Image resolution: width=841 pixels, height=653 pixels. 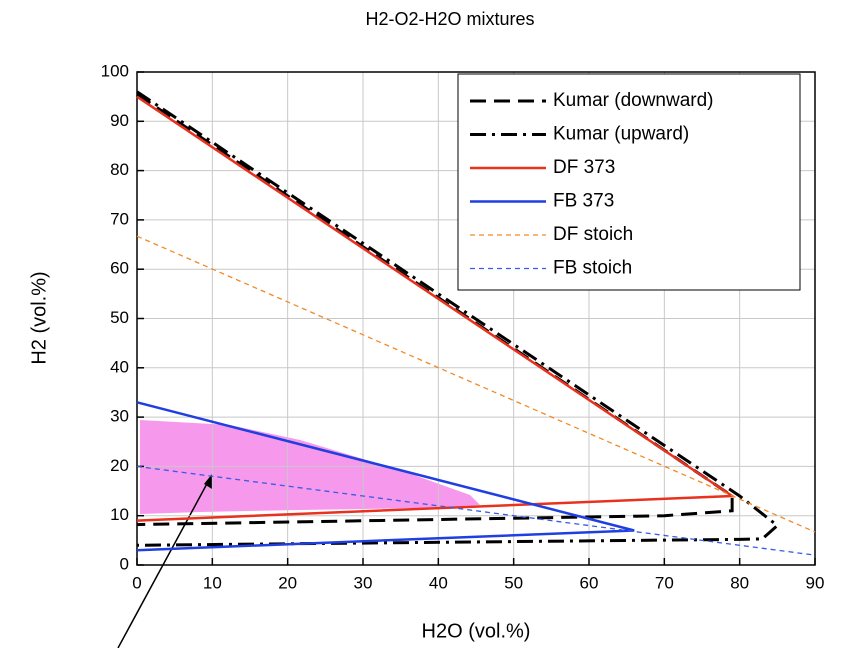 I want to click on legend-box, so click(x=629, y=182).